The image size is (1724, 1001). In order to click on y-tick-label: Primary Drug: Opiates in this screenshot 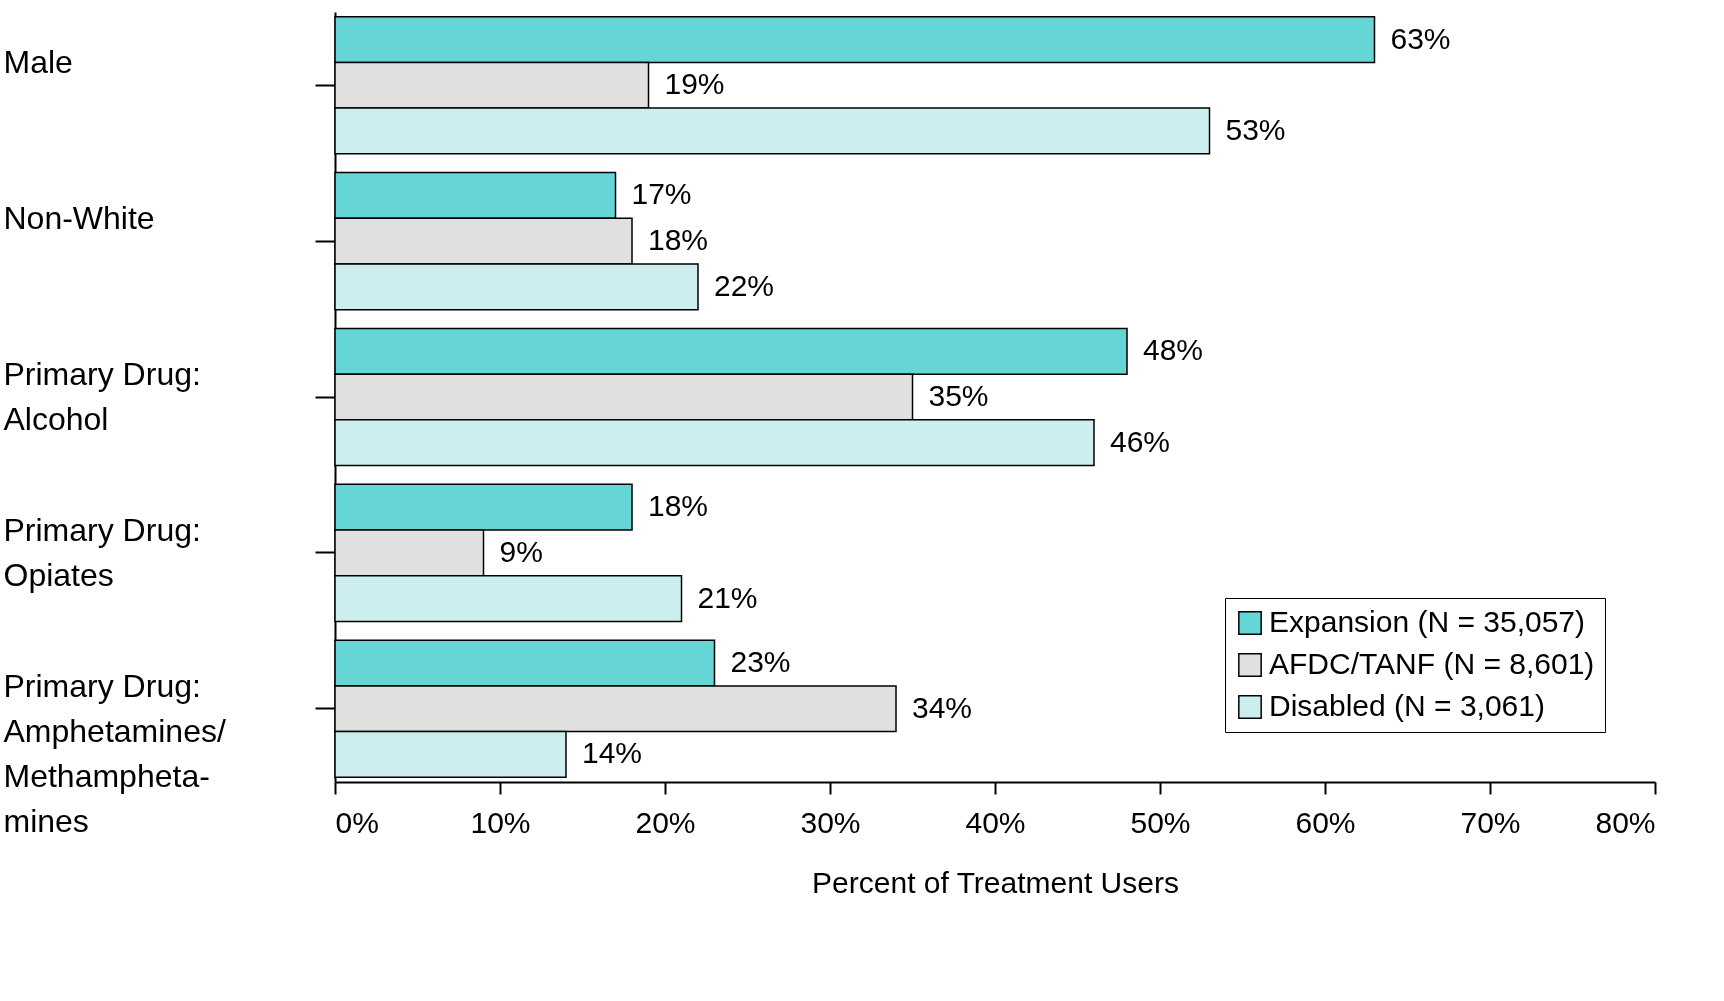, I will do `click(102, 552)`.